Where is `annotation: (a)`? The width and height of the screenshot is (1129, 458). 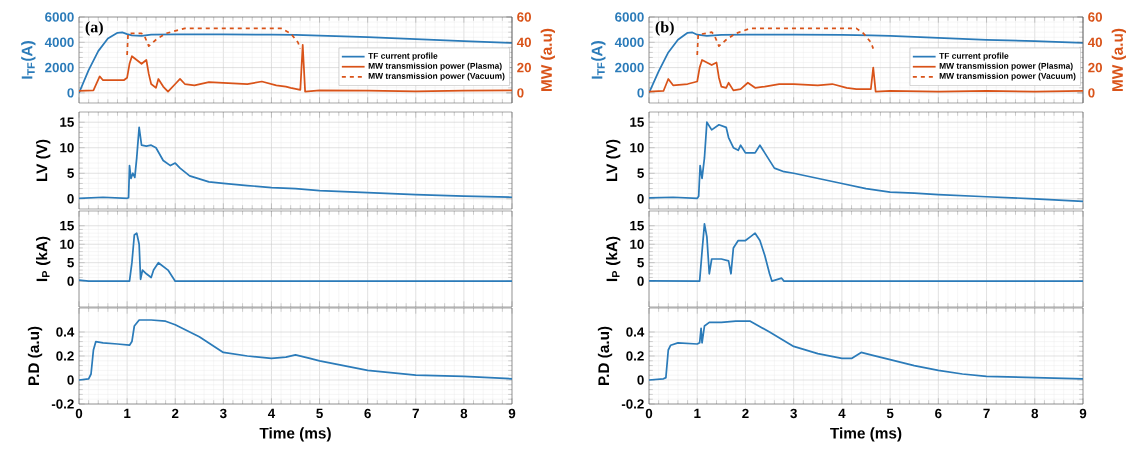 annotation: (a) is located at coordinates (94, 28).